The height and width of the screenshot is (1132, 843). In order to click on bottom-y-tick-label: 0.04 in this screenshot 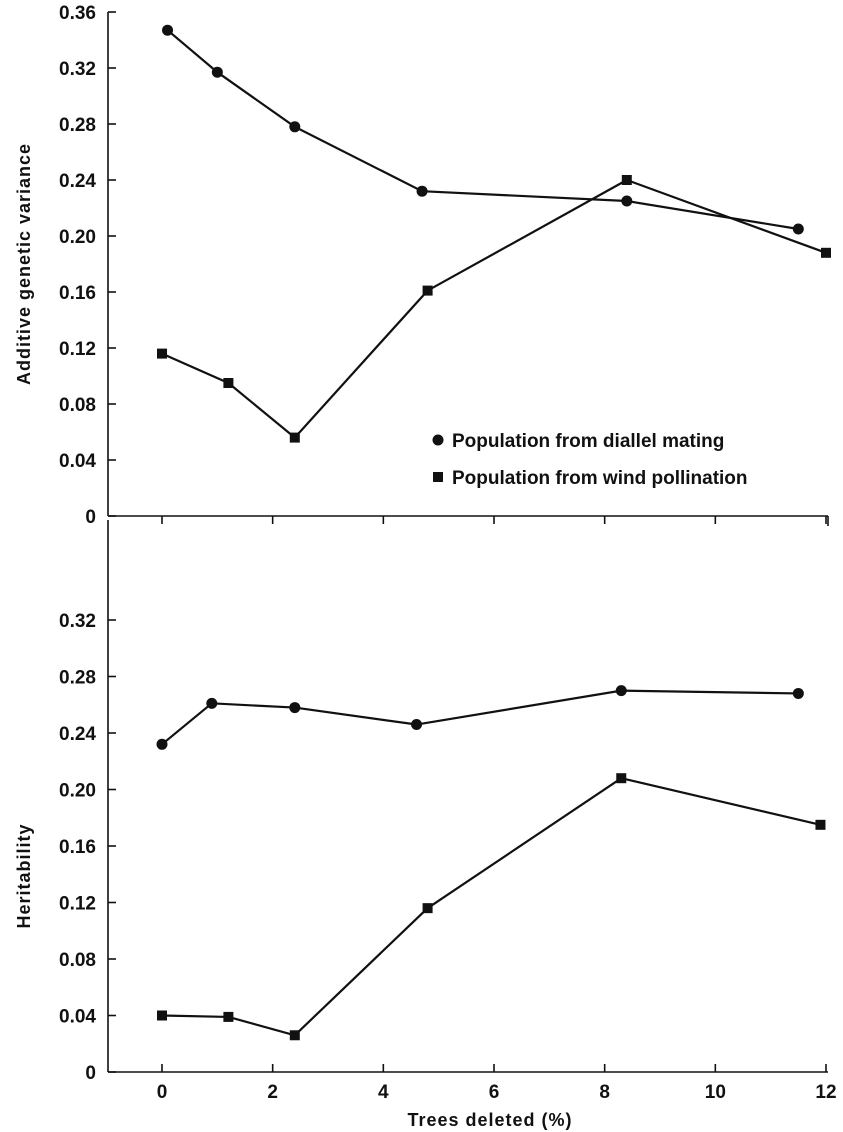, I will do `click(77, 1017)`.